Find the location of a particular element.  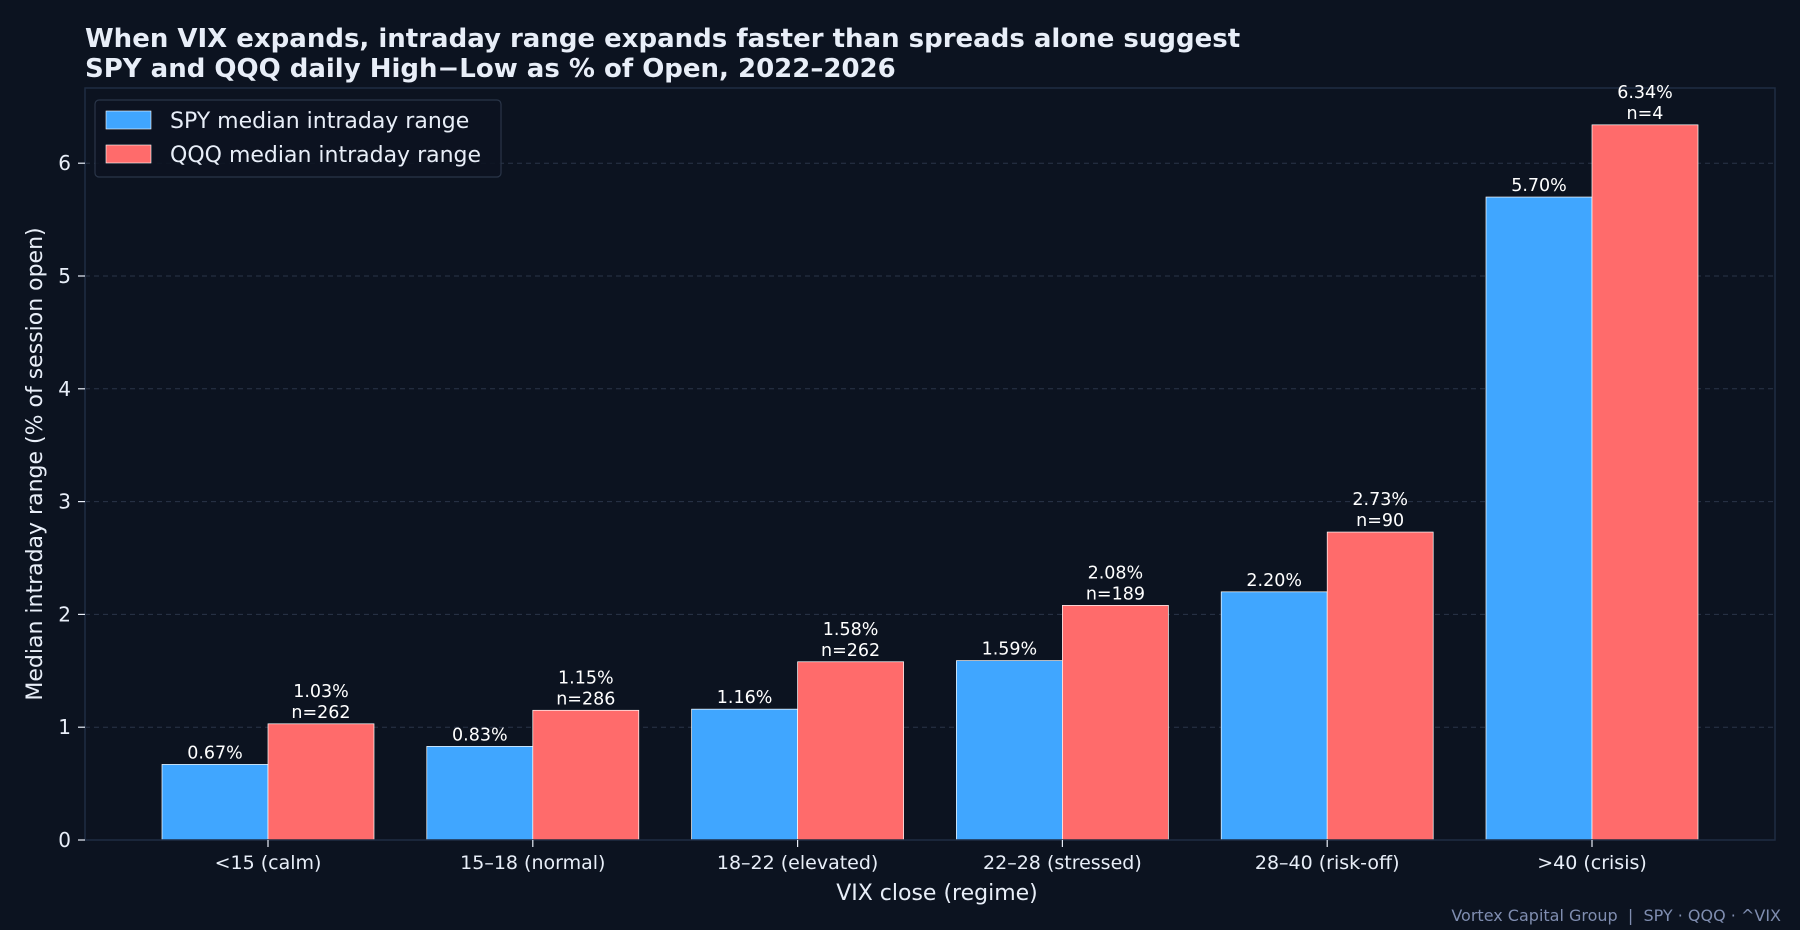

bar-count-label: n=90 is located at coordinates (1380, 521).